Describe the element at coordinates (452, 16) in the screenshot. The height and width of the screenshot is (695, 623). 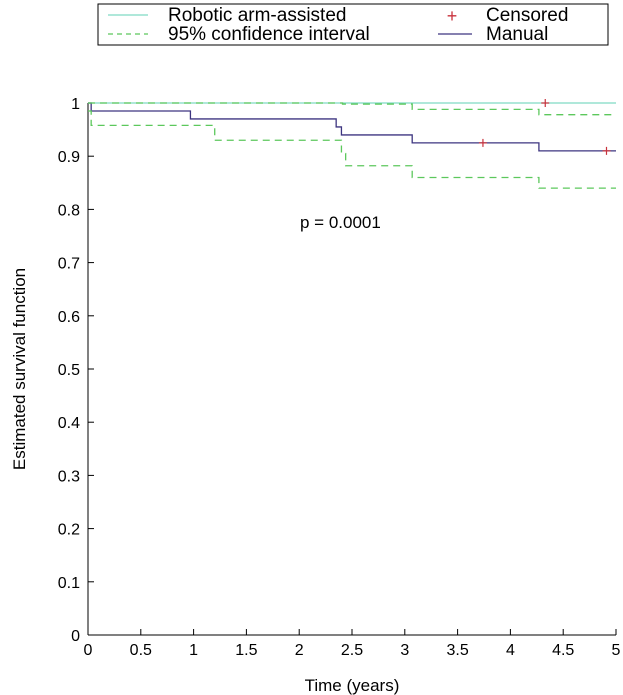
I see `legend-swatch-censored: +` at that location.